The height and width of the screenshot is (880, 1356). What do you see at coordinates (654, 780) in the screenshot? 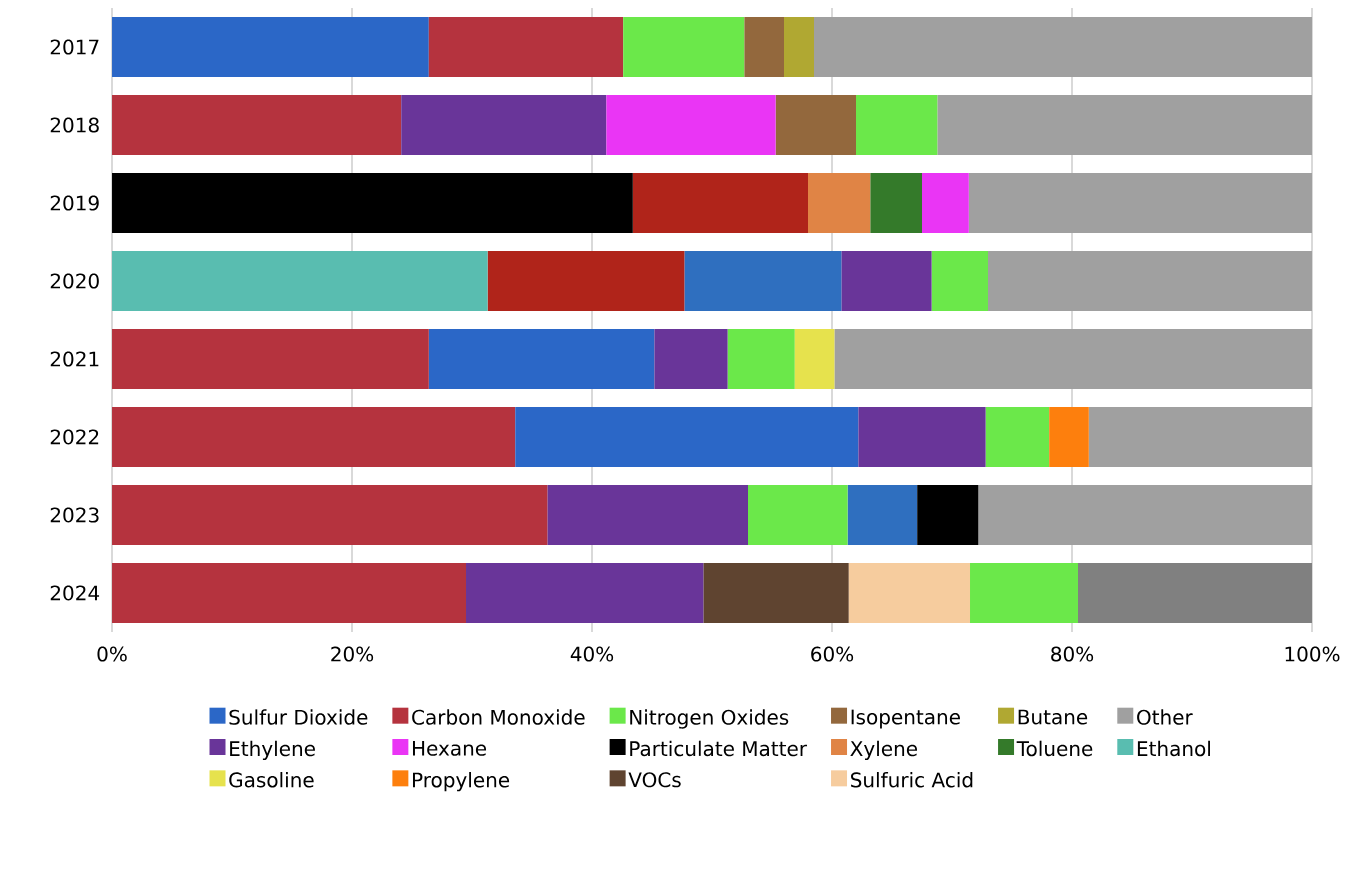
I see `legend-label: VOCs` at bounding box center [654, 780].